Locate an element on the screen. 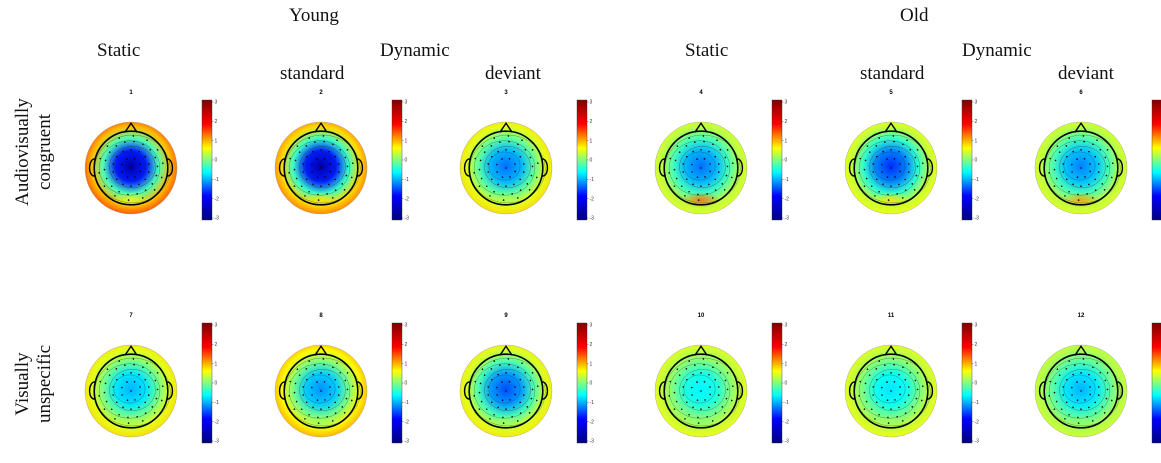 The image size is (1161, 463). header-old-deviant: deviant is located at coordinates (1086, 73).